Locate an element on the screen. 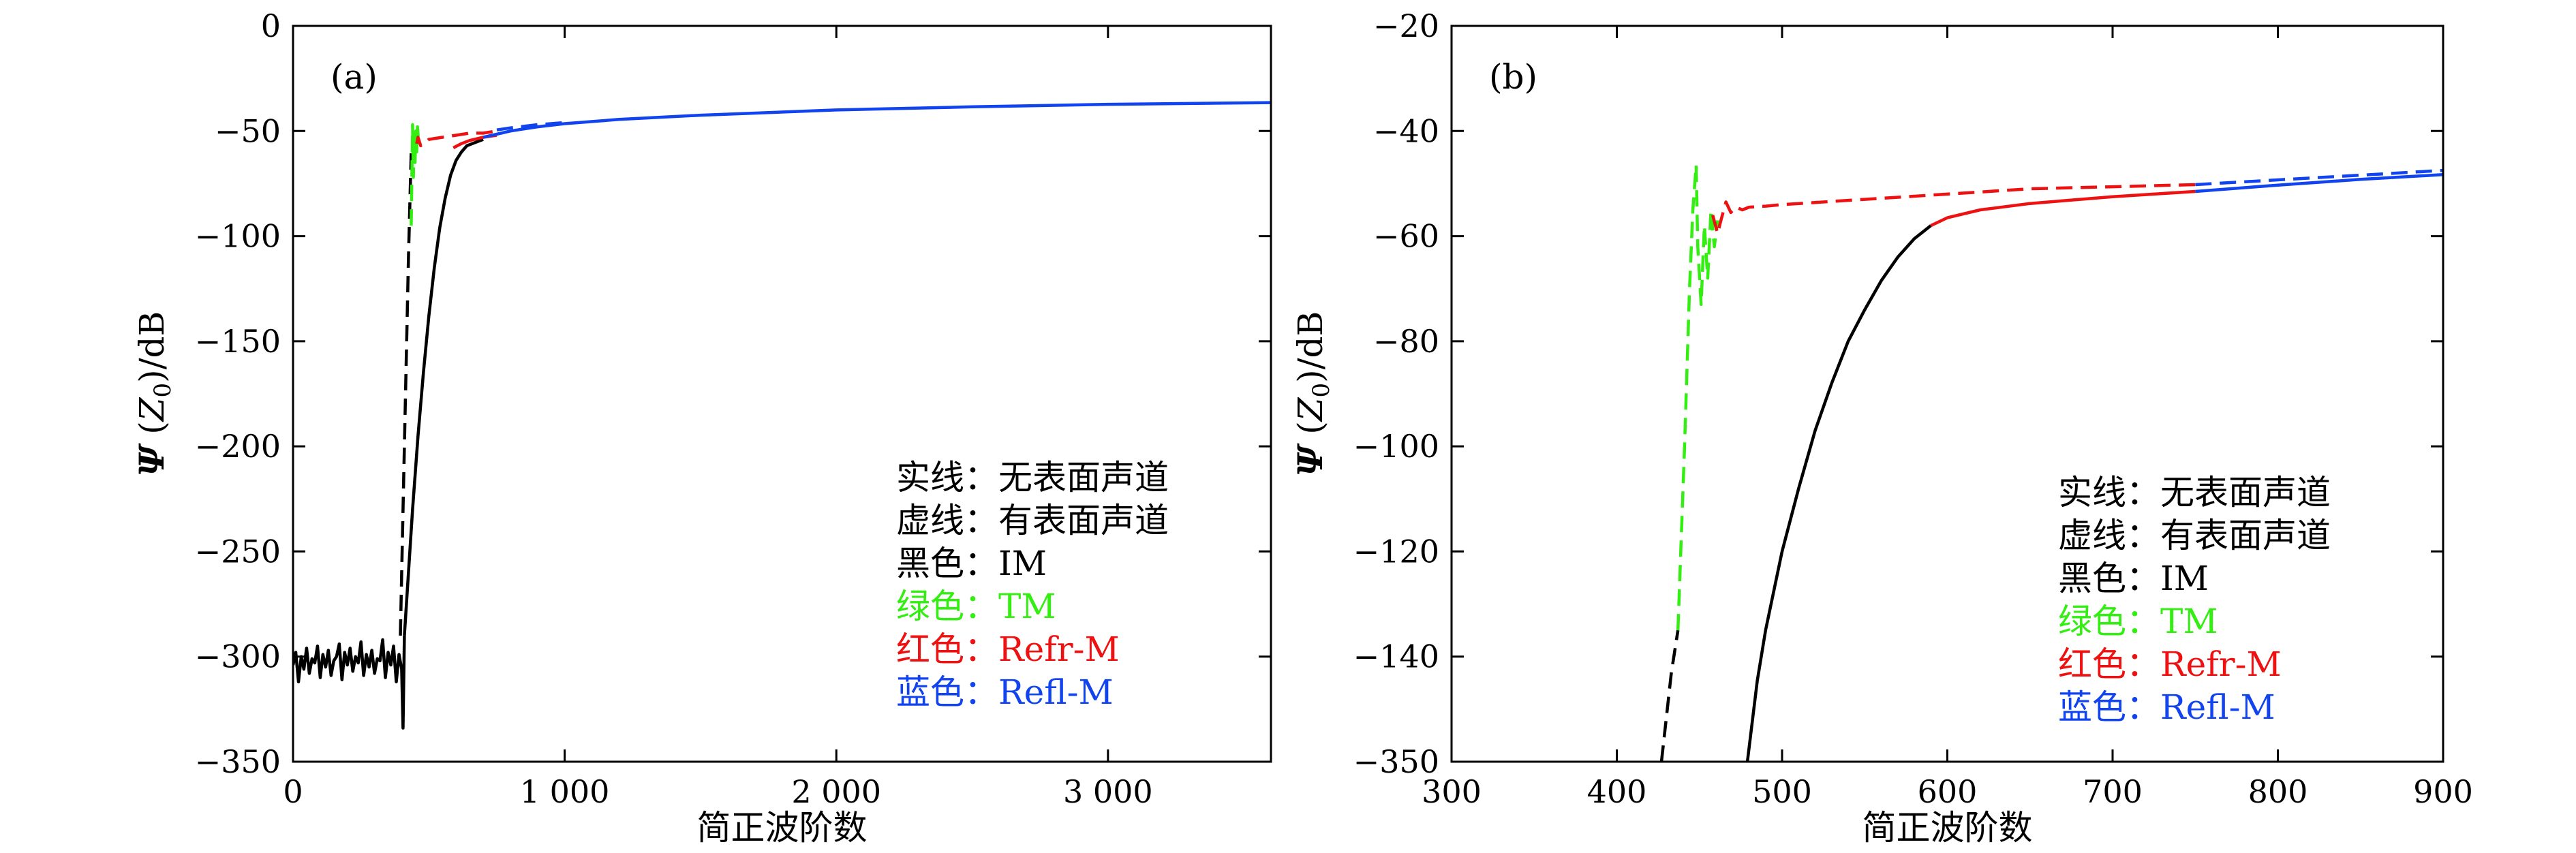  panel-label: (b) is located at coordinates (1513, 77).